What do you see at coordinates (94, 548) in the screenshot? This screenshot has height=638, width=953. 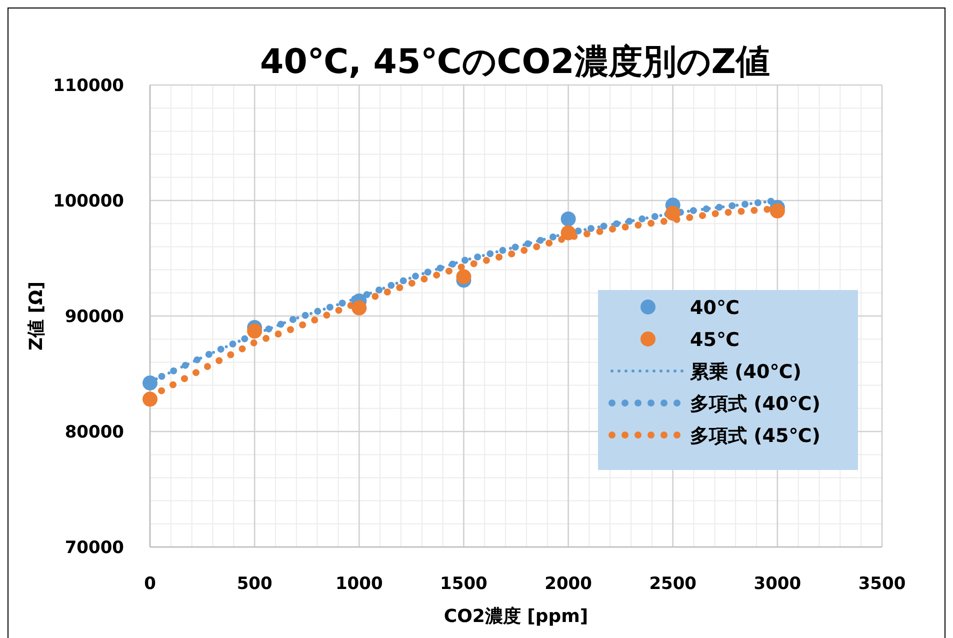 I see `y-tick-label: 70000` at bounding box center [94, 548].